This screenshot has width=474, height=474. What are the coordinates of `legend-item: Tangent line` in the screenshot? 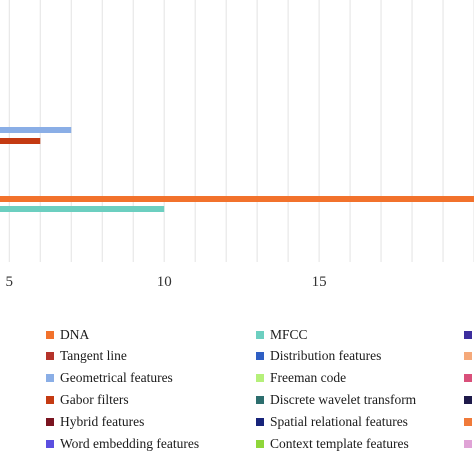 It's located at (86, 356).